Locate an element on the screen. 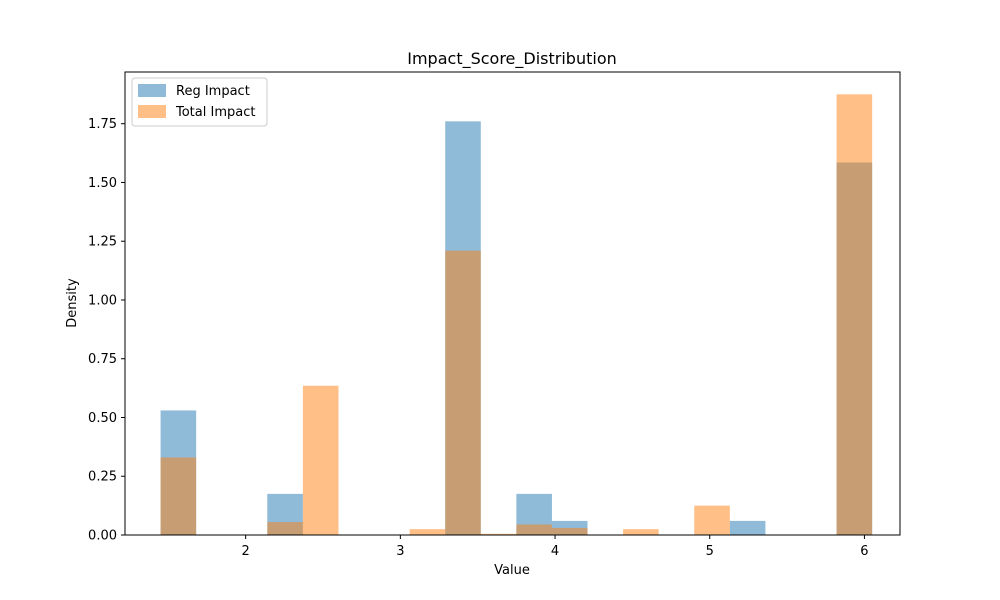 This screenshot has width=1000, height=600. legend-swatch-reg-impact is located at coordinates (152, 90).